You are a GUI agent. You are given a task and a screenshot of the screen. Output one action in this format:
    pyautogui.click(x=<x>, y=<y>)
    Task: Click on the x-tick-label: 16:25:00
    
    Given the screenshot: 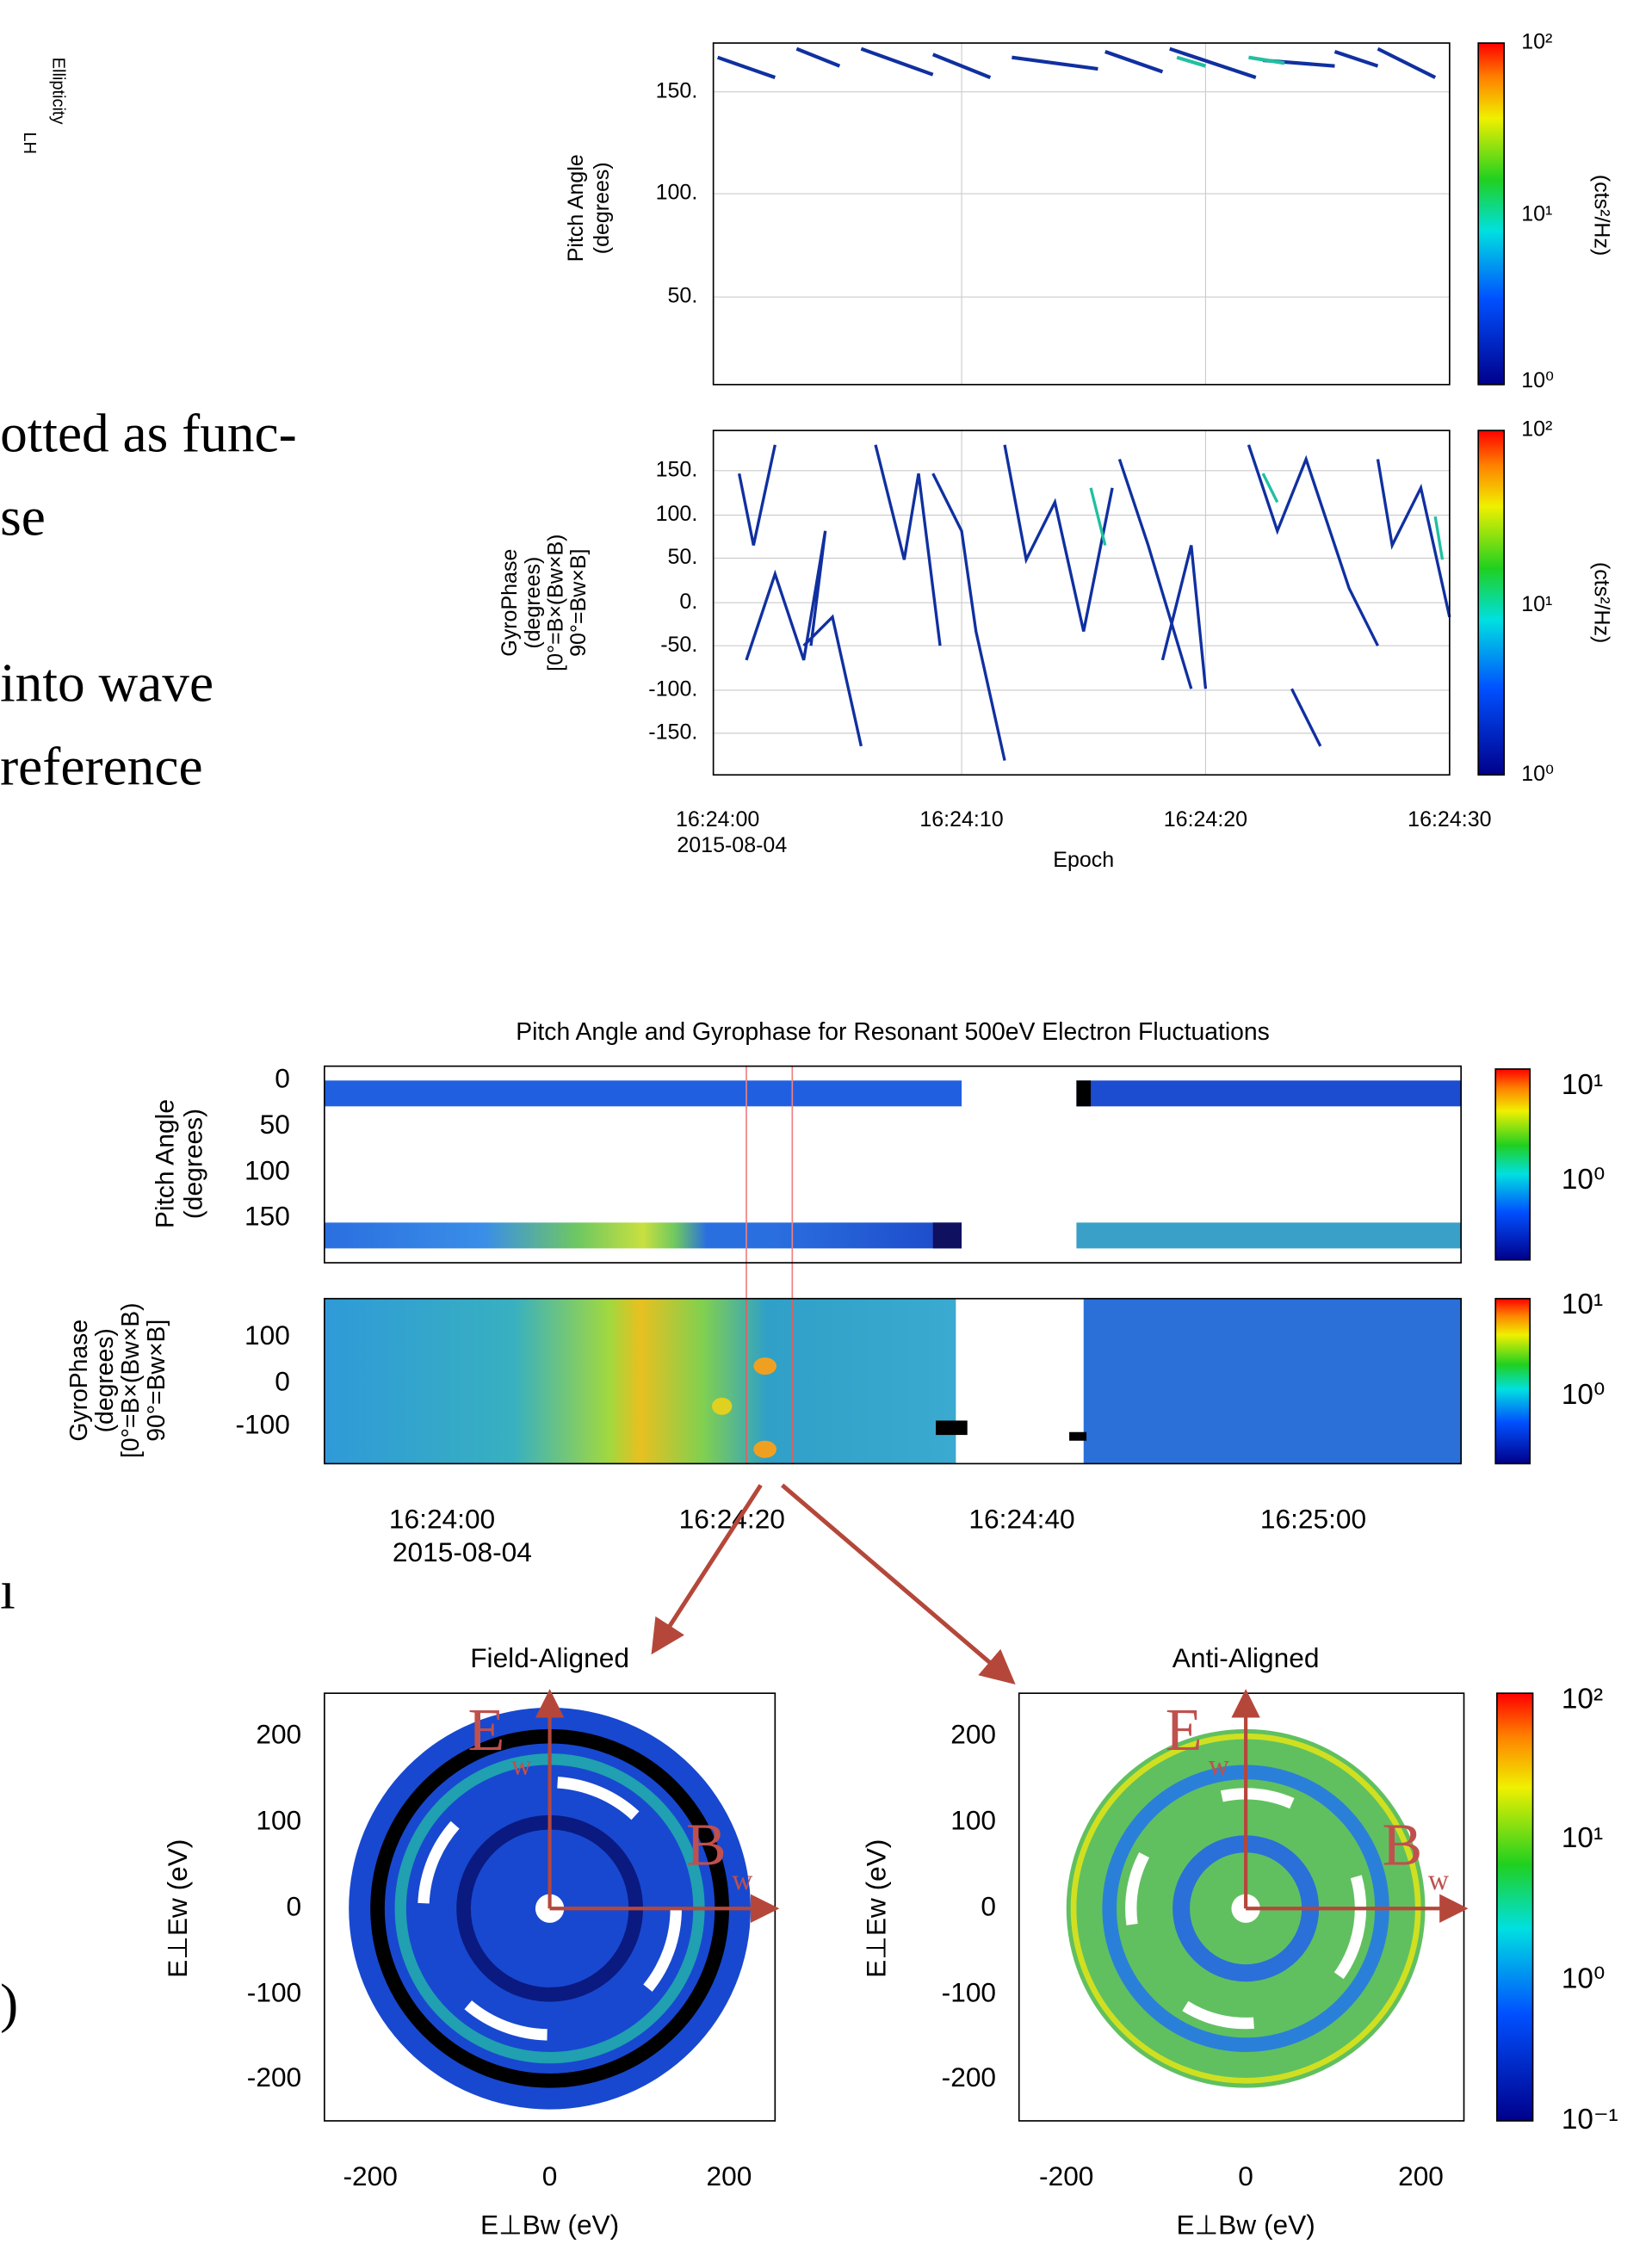 What is the action you would take?
    pyautogui.click(x=1313, y=1518)
    